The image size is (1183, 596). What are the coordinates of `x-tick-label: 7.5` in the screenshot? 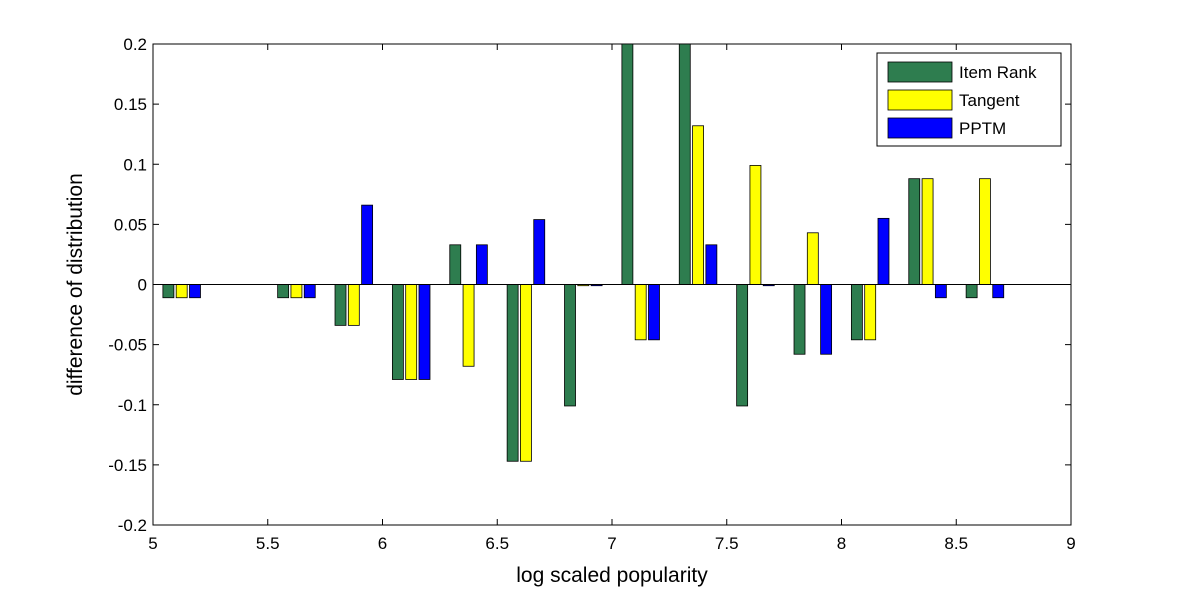 It's located at (727, 543).